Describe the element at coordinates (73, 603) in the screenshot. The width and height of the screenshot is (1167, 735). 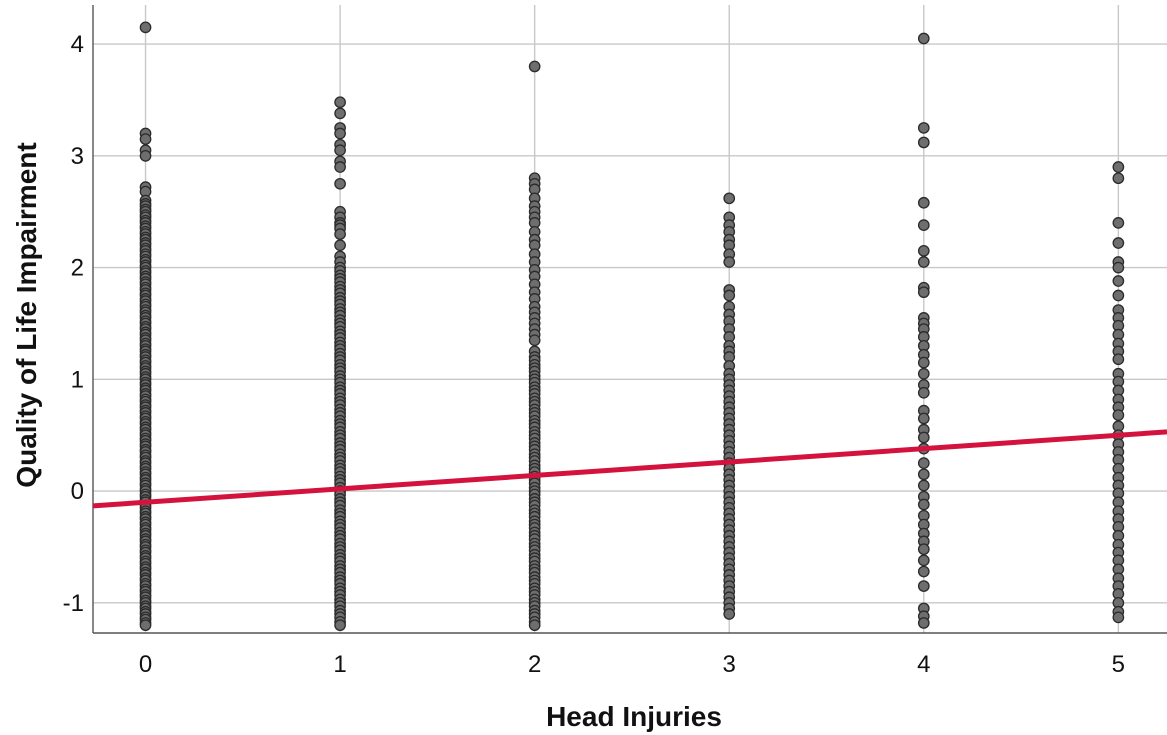
I see `y-tick-label: -1` at that location.